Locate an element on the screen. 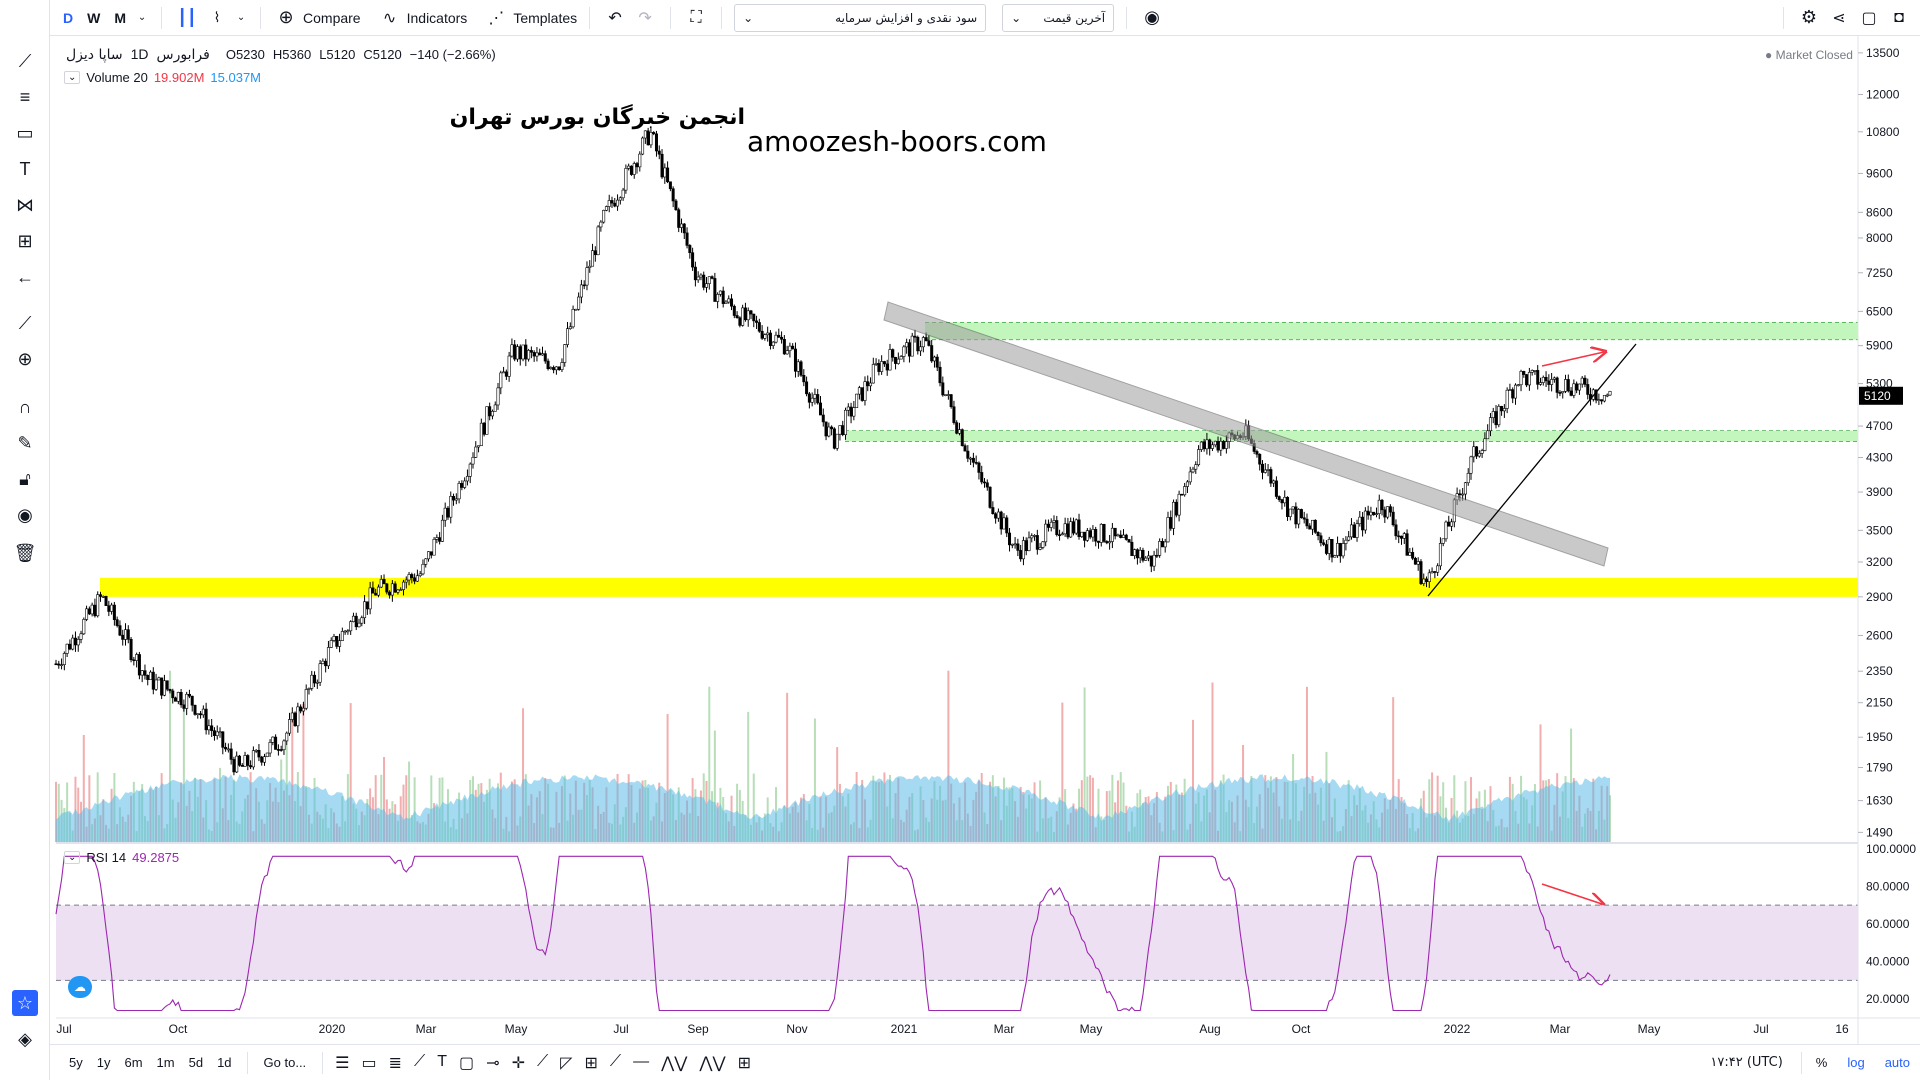  fib-icon: ≡ is located at coordinates (25, 96).